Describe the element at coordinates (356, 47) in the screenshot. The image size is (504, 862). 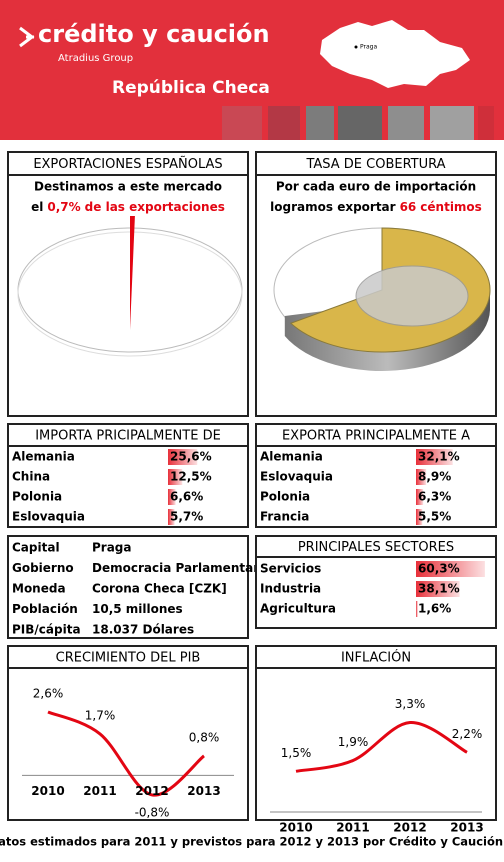
I see `capital-dot` at that location.